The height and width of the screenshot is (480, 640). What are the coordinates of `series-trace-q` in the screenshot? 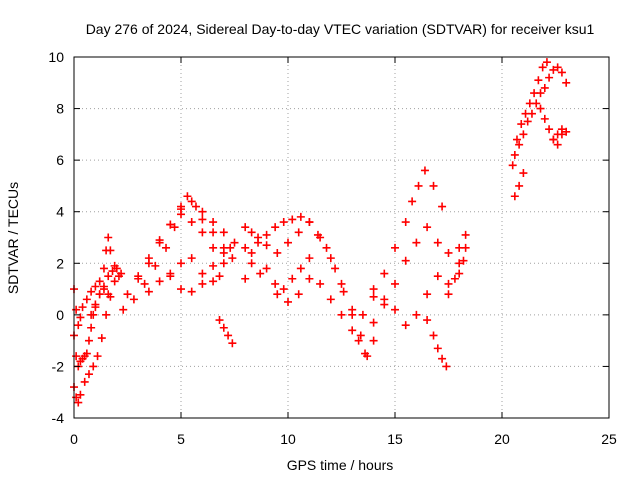 It's located at (418, 293).